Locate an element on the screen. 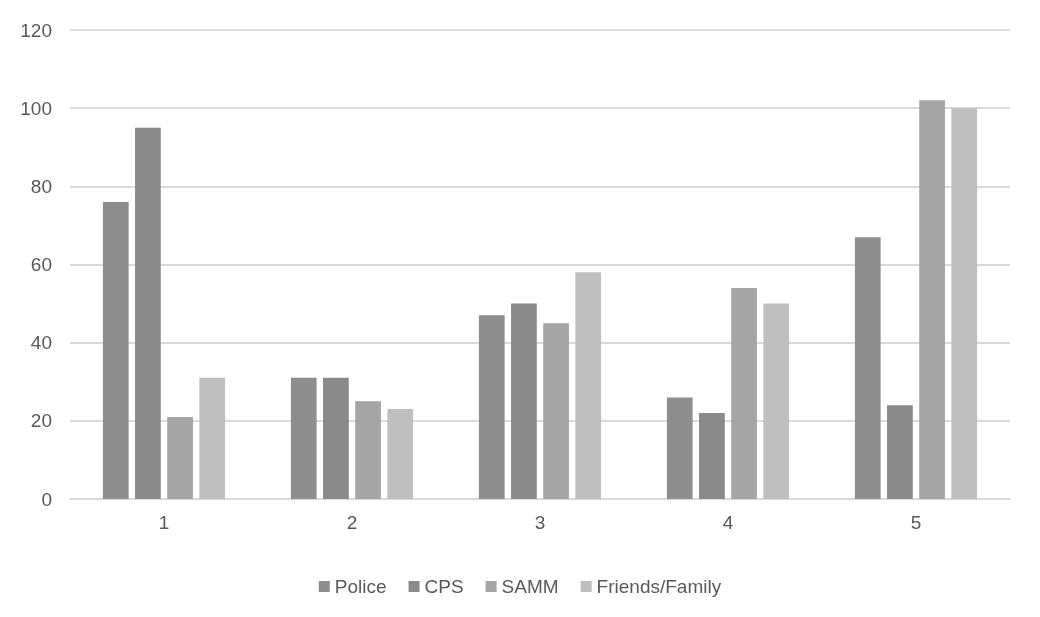  x-tick-label: 4 is located at coordinates (728, 522).